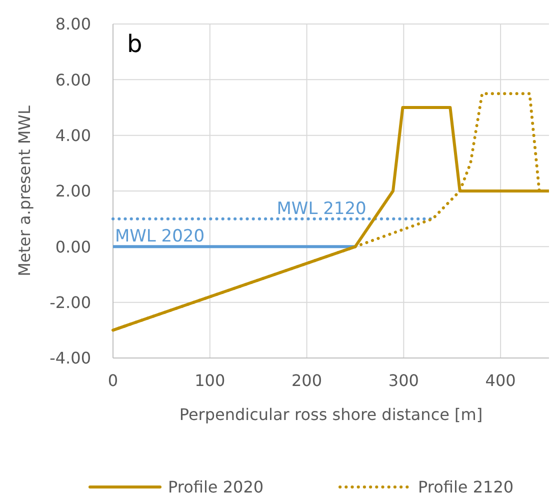  Describe the element at coordinates (73, 191) in the screenshot. I see `y-tick-label: 2.00` at that location.